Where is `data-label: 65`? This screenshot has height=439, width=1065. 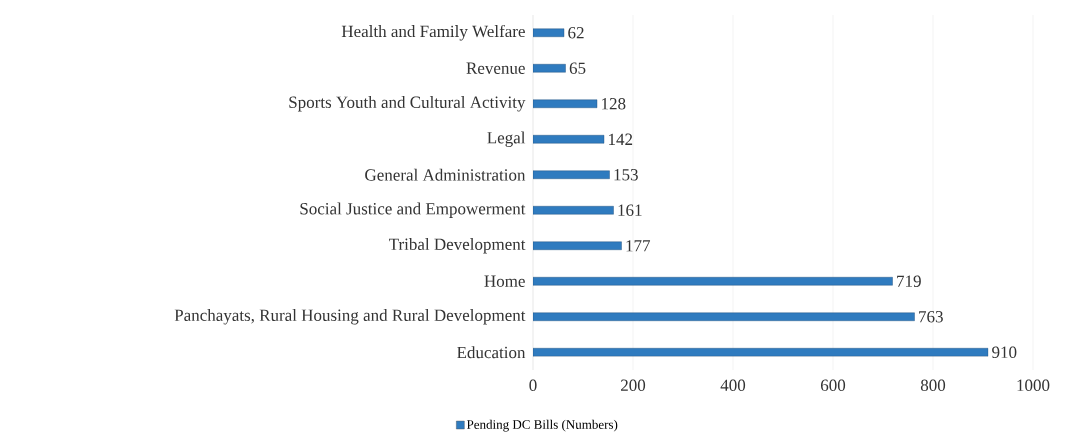 data-label: 65 is located at coordinates (577, 68).